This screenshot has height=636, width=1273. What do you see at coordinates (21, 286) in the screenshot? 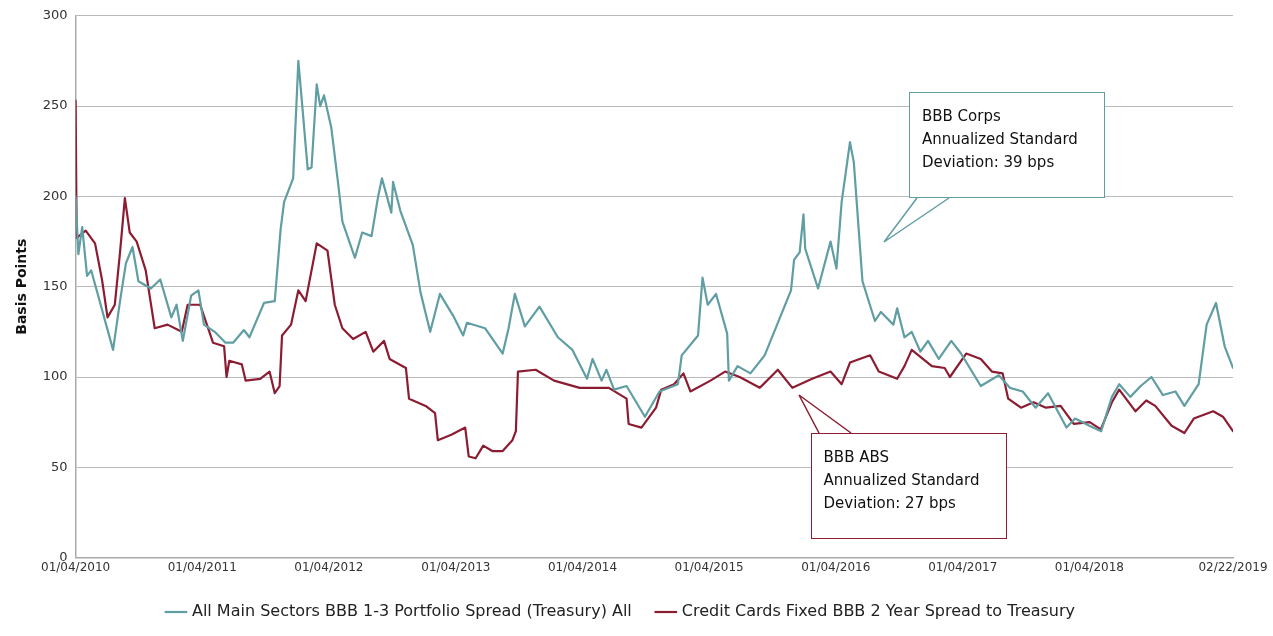
I see `y-axis-title: Basis Points` at bounding box center [21, 286].